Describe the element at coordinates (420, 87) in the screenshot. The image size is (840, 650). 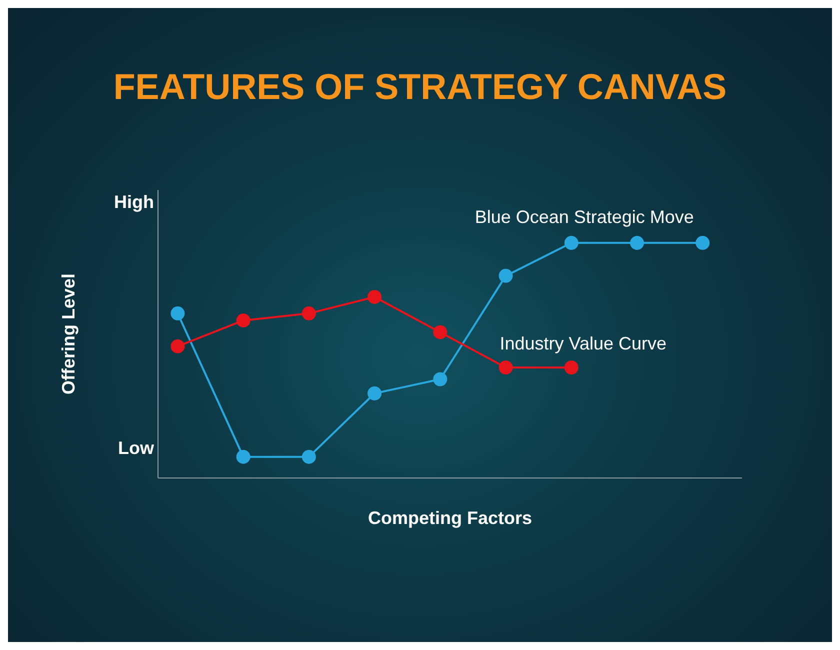
I see `chart-title: FEATURES OF STRATEGY CANVAS` at that location.